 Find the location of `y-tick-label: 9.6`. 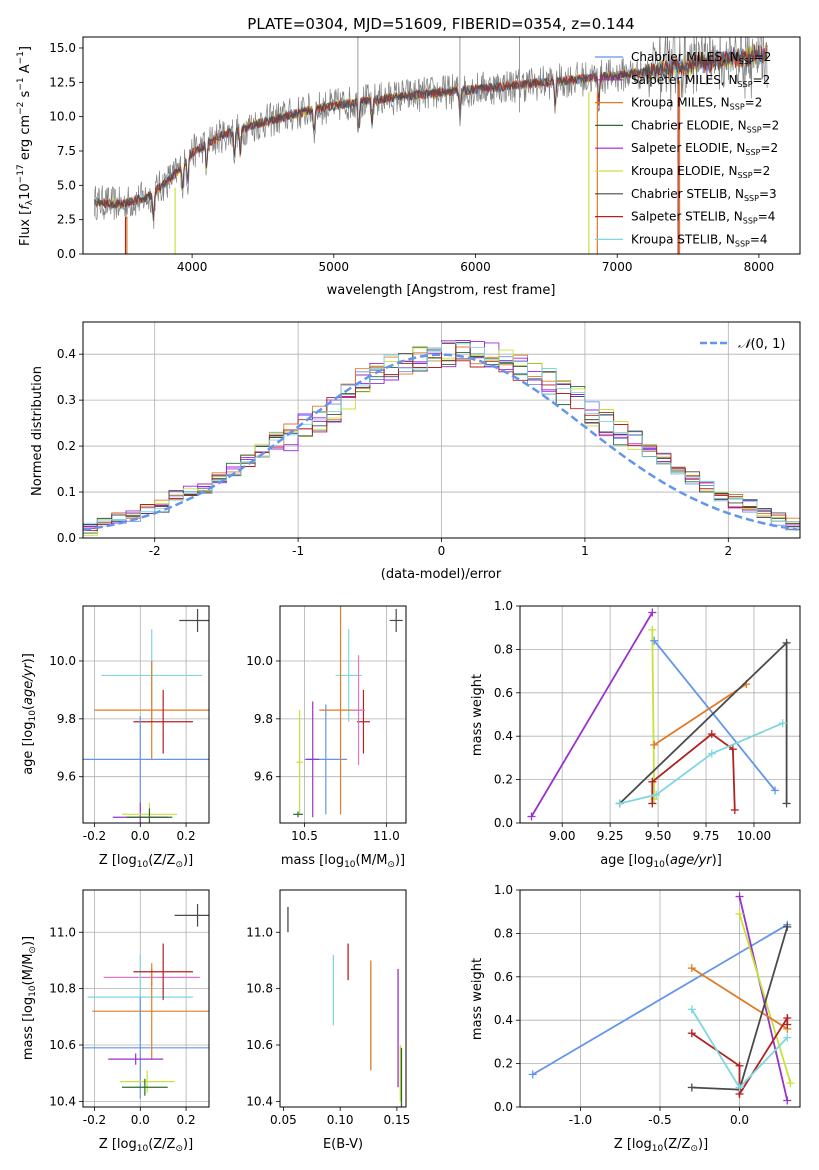

y-tick-label: 9.6 is located at coordinates (66, 777).